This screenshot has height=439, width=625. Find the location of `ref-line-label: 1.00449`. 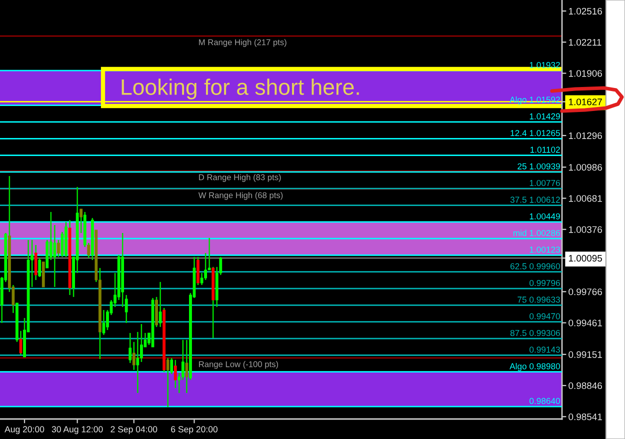

ref-line-label: 1.00449 is located at coordinates (545, 216).